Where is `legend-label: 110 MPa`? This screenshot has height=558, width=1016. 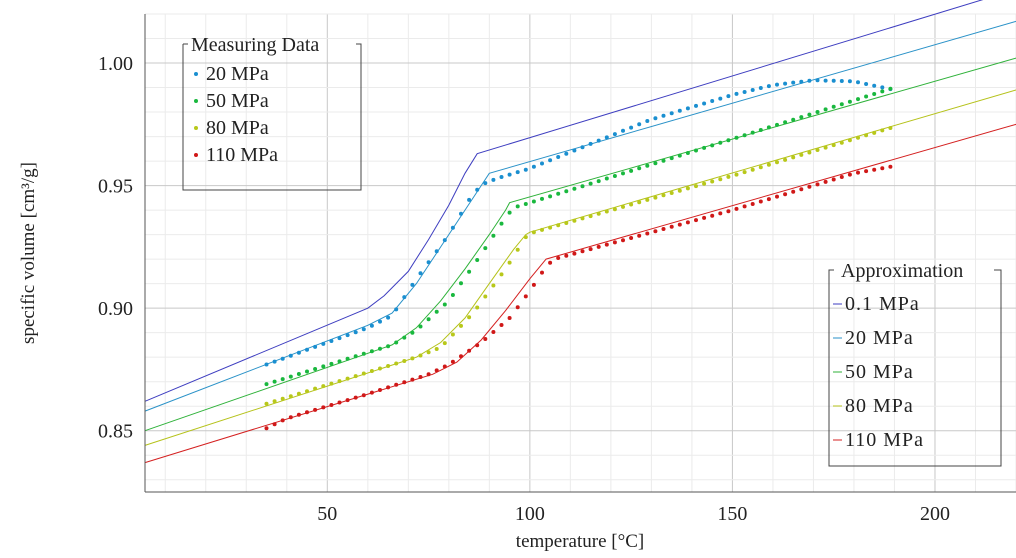 legend-label: 110 MPa is located at coordinates (884, 440).